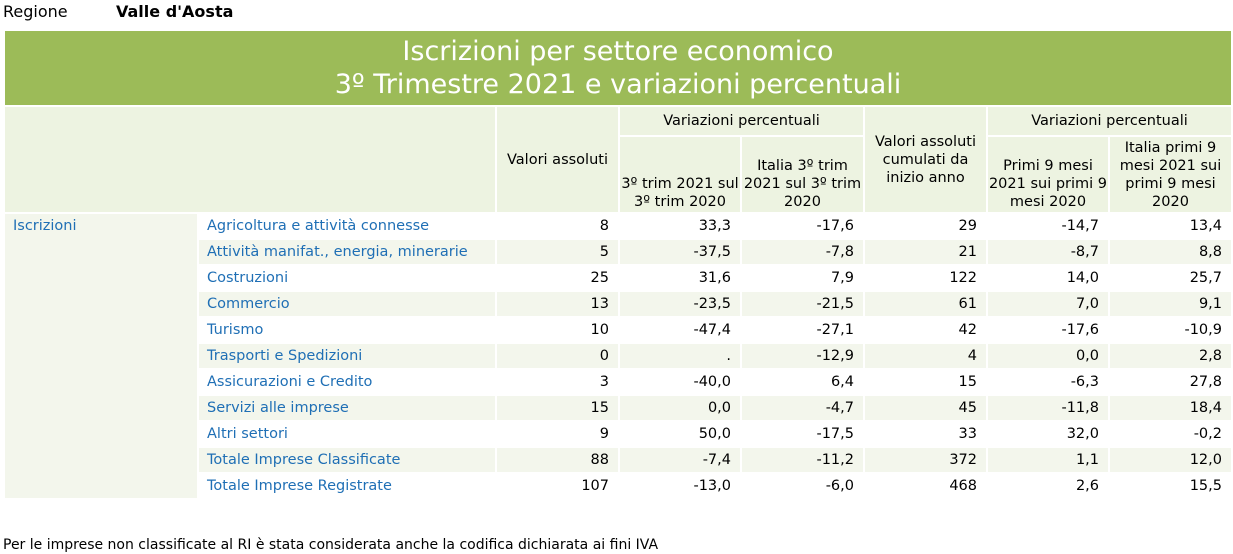 The image size is (1233, 554). Describe the element at coordinates (680, 278) in the screenshot. I see `cell-v2: 31,6` at that location.